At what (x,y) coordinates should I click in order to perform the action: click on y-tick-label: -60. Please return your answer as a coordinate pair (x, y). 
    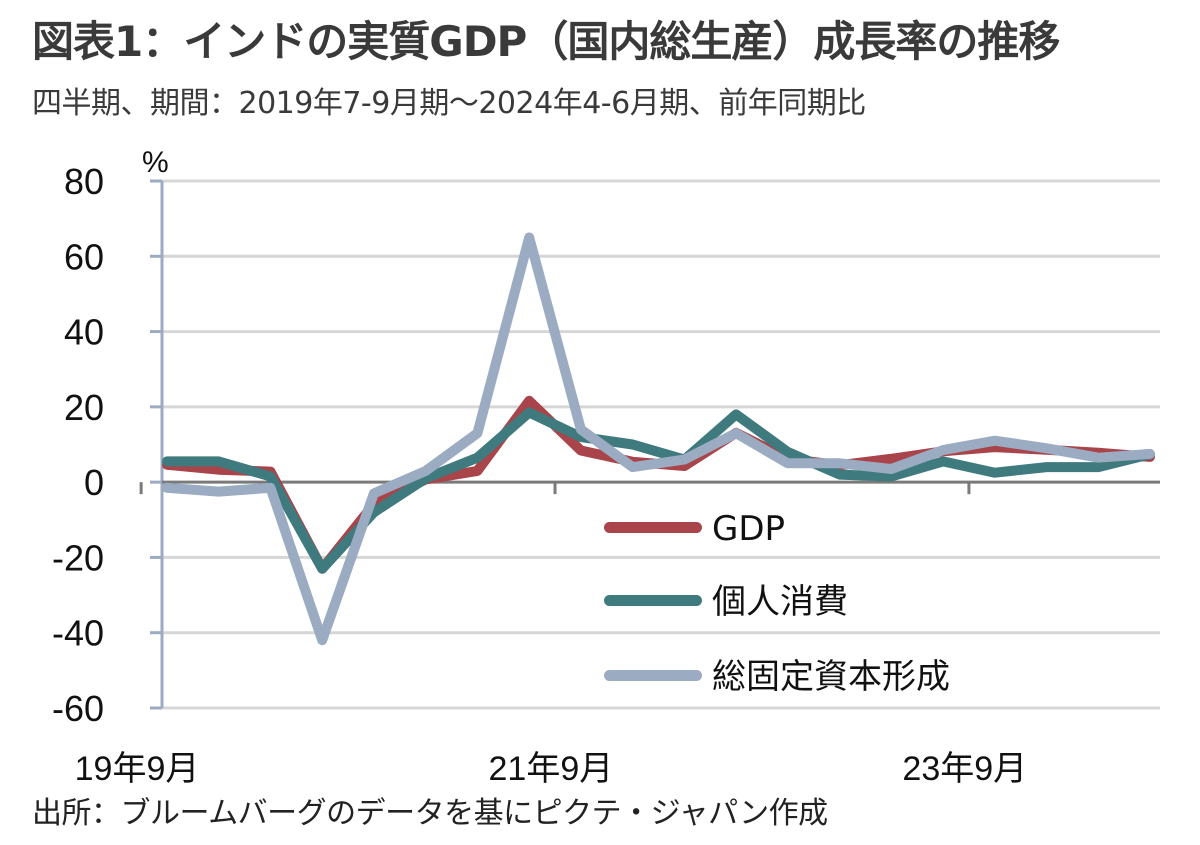
    Looking at the image, I should click on (78, 708).